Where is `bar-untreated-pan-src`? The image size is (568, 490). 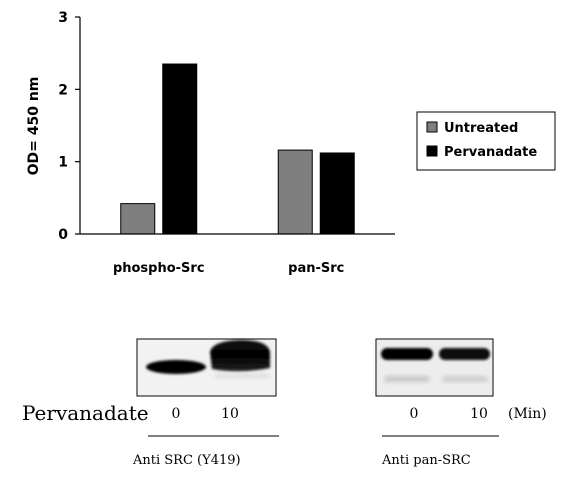 bar-untreated-pan-src is located at coordinates (295, 192).